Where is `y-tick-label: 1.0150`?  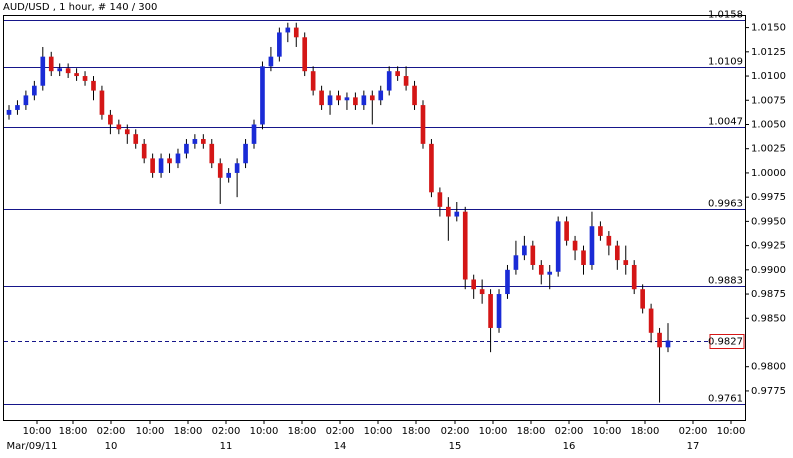 y-tick-label: 1.0150 is located at coordinates (768, 28).